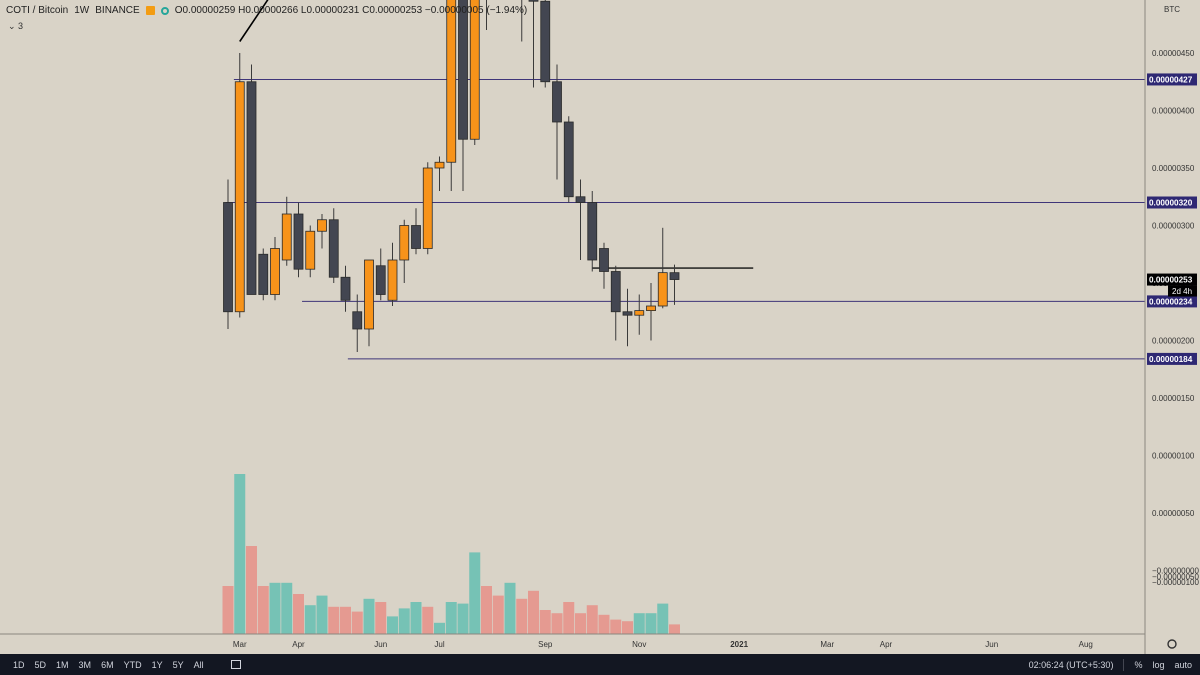 The width and height of the screenshot is (1200, 675). Describe the element at coordinates (1158, 664) in the screenshot. I see `log-toggle: log` at that location.